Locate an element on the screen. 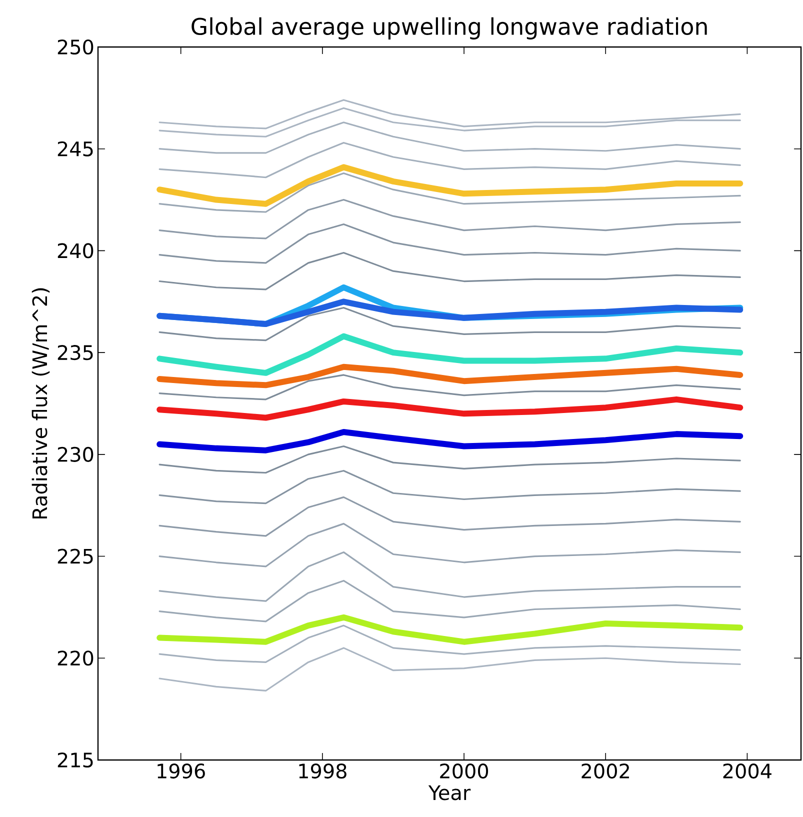 The image size is (803, 817). y-tick-label: 220 is located at coordinates (76, 658).